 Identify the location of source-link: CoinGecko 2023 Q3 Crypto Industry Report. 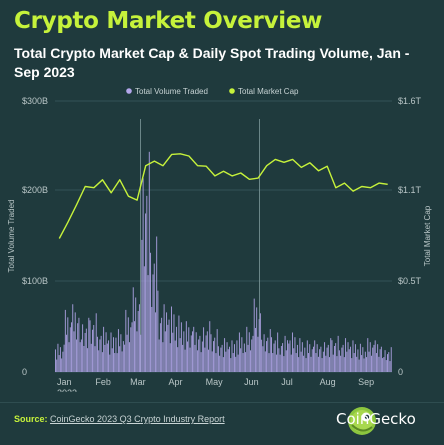
(137, 419).